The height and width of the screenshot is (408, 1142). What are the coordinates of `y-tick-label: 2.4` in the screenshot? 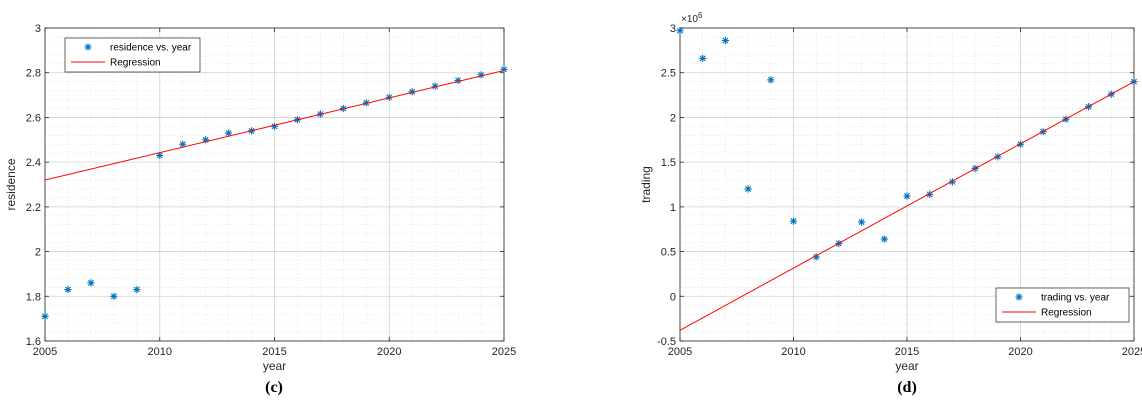 It's located at (33, 163).